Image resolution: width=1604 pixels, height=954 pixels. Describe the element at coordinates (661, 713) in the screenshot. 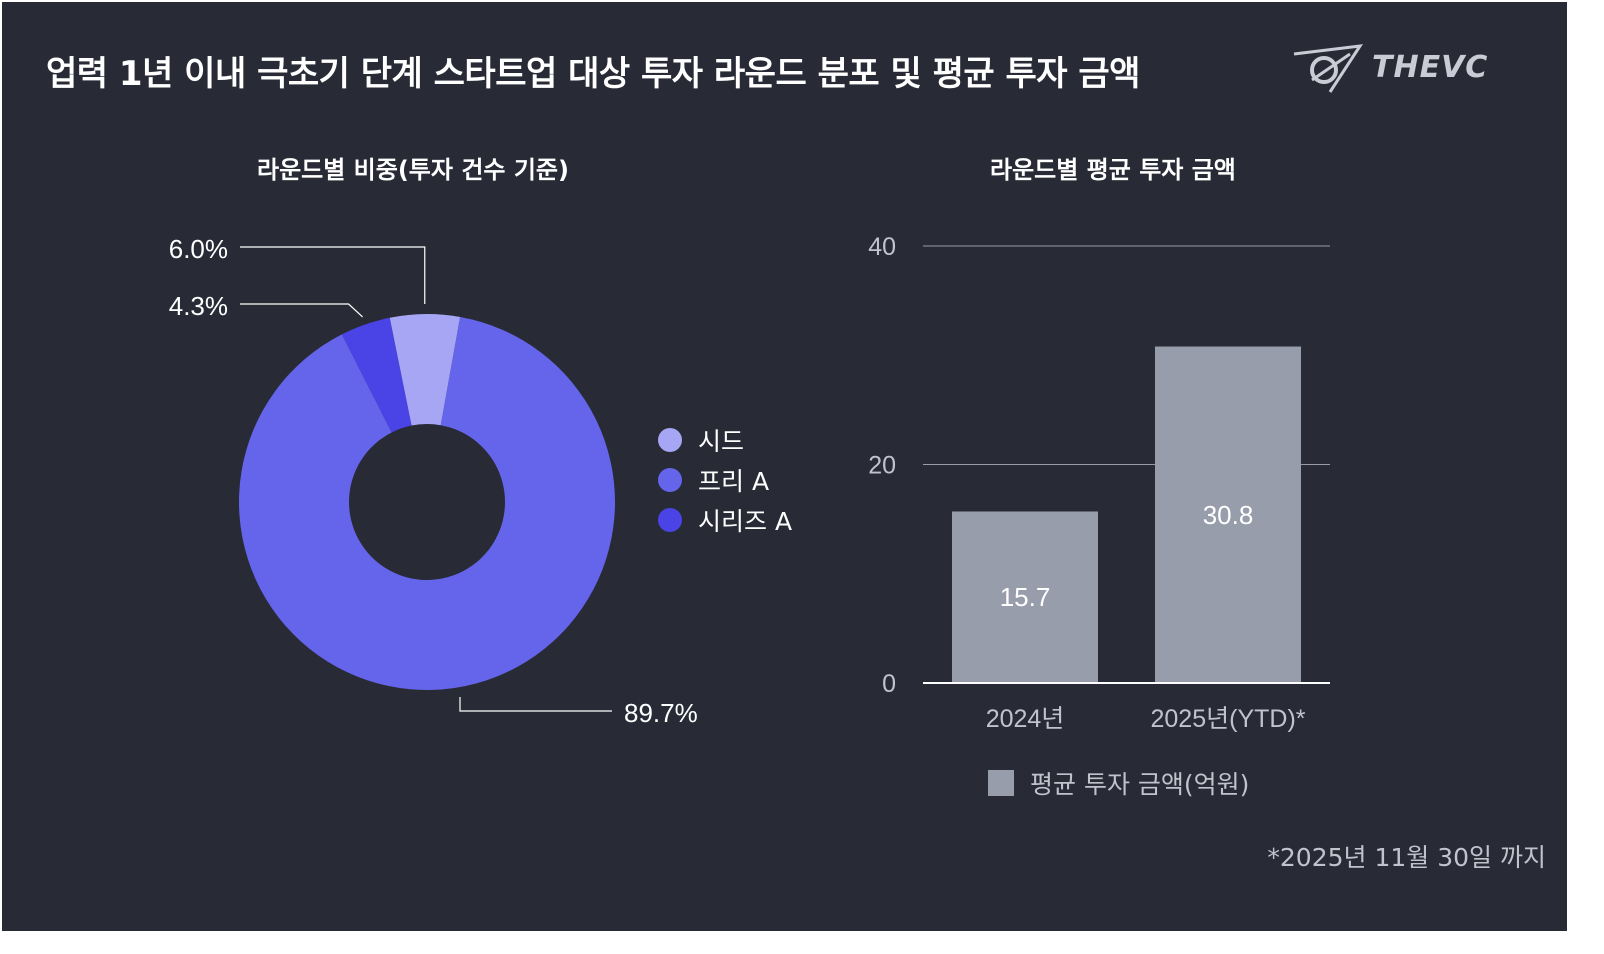

I see `donut-data-label-1: 89.7%` at that location.